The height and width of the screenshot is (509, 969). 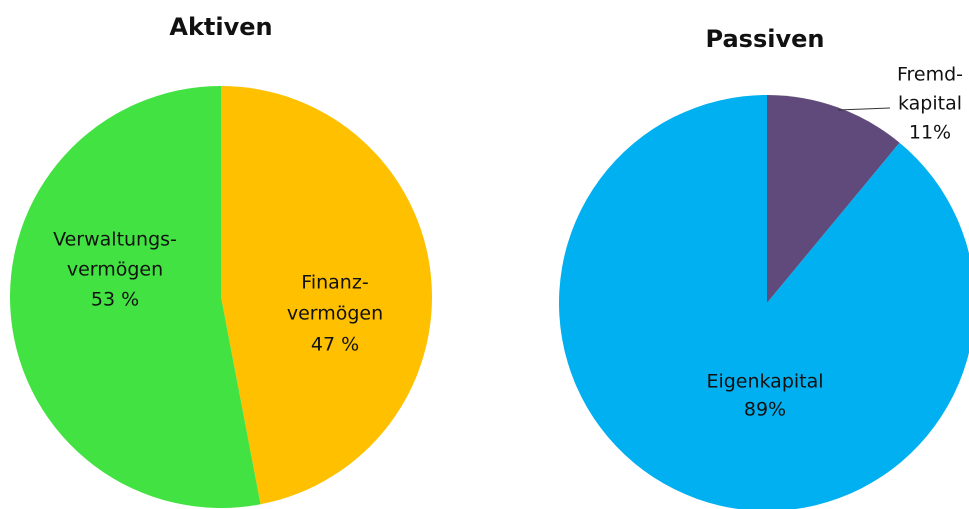 What do you see at coordinates (930, 133) in the screenshot?
I see `value-label: 11%` at bounding box center [930, 133].